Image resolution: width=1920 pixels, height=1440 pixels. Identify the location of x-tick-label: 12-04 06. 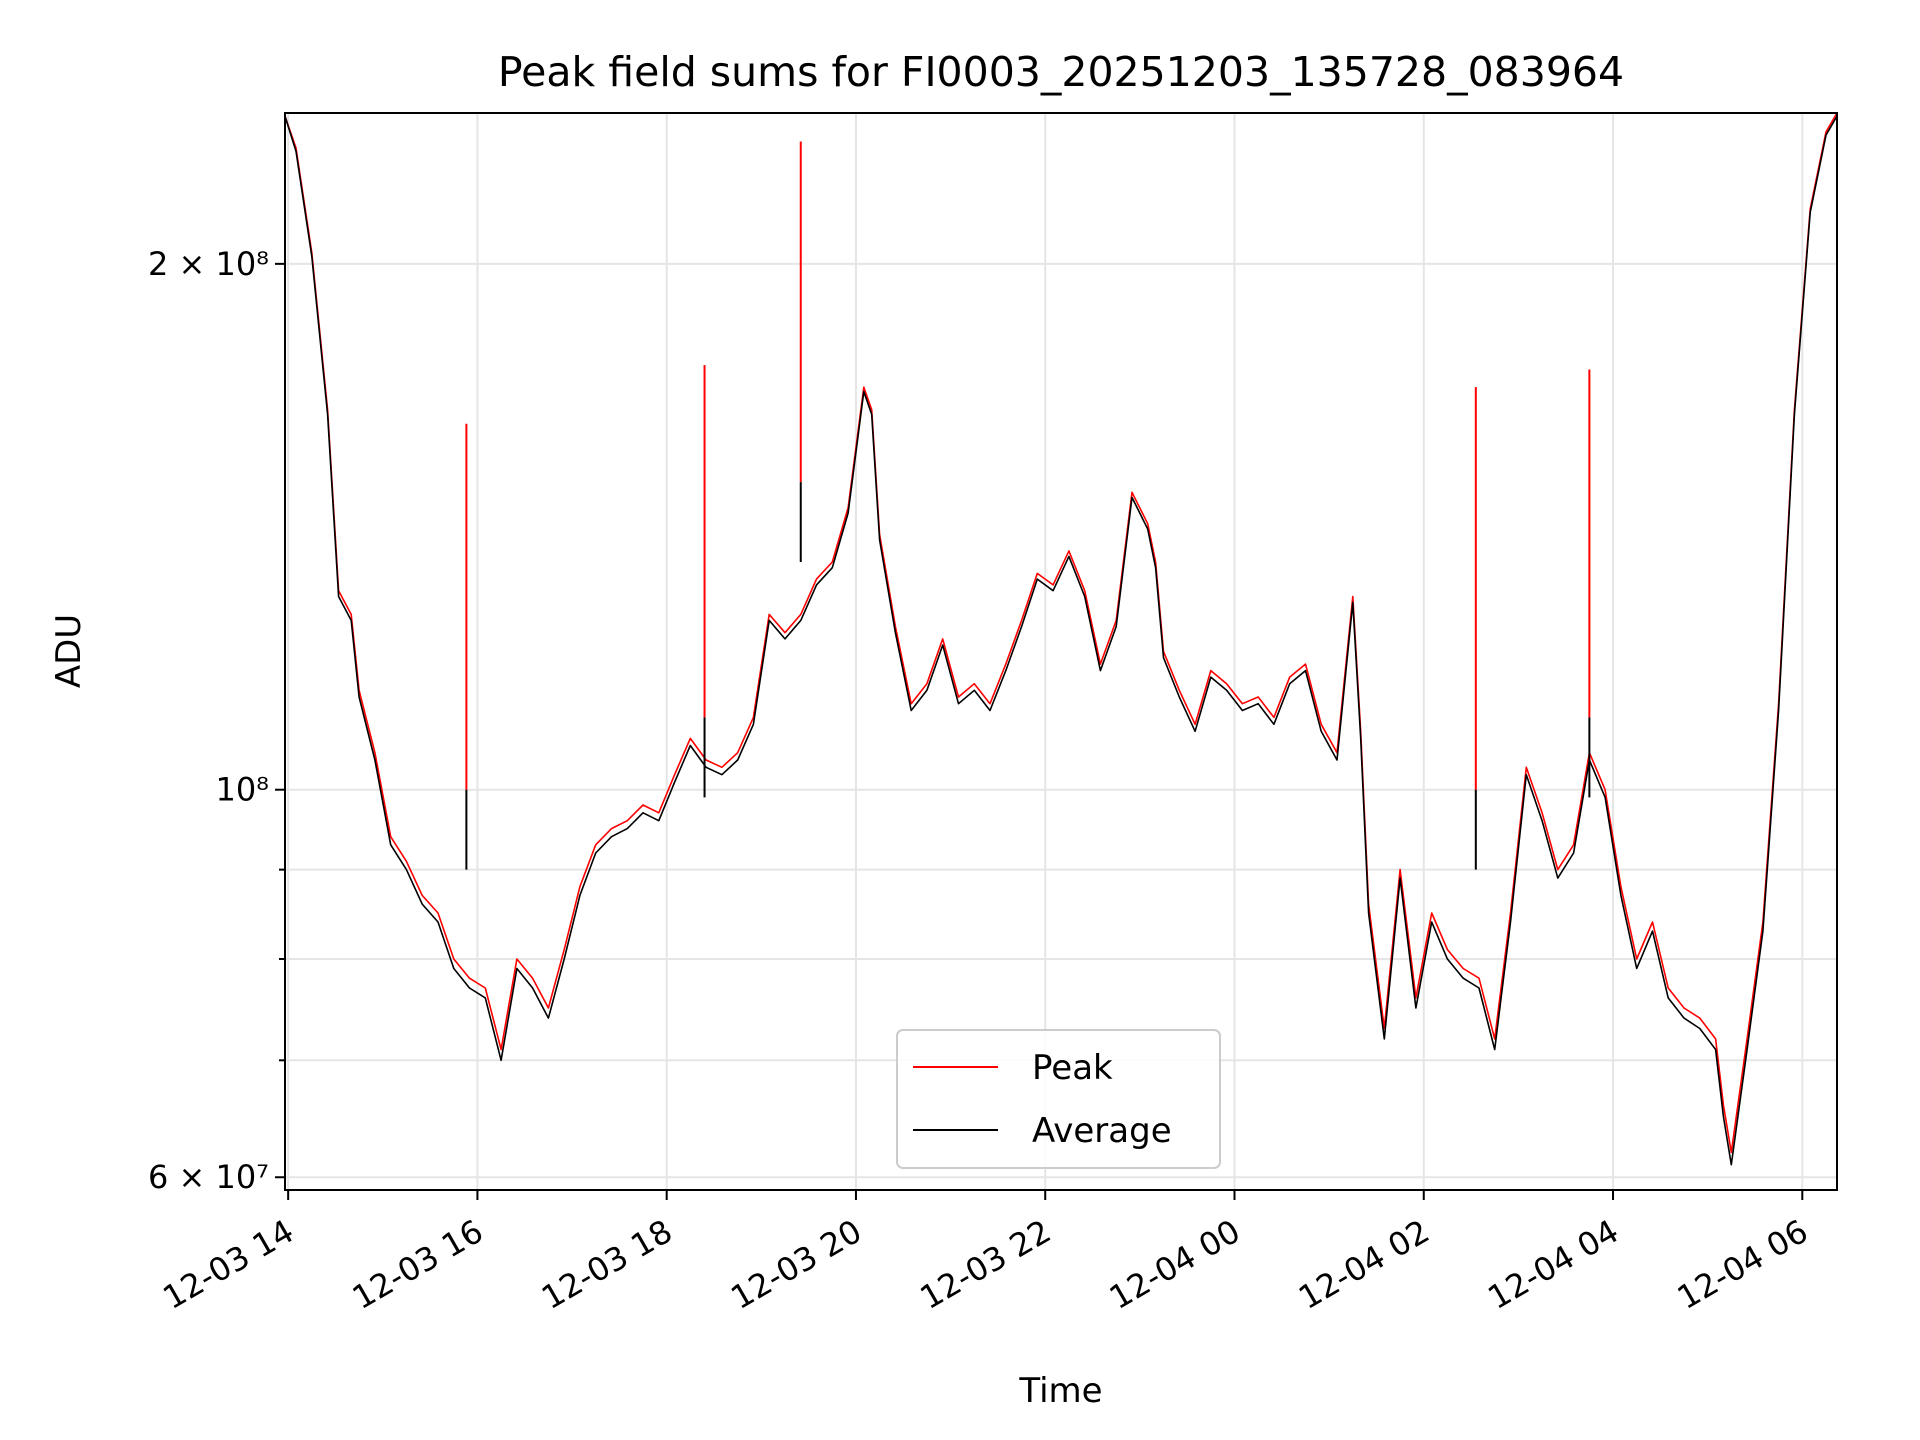
(1743, 1264).